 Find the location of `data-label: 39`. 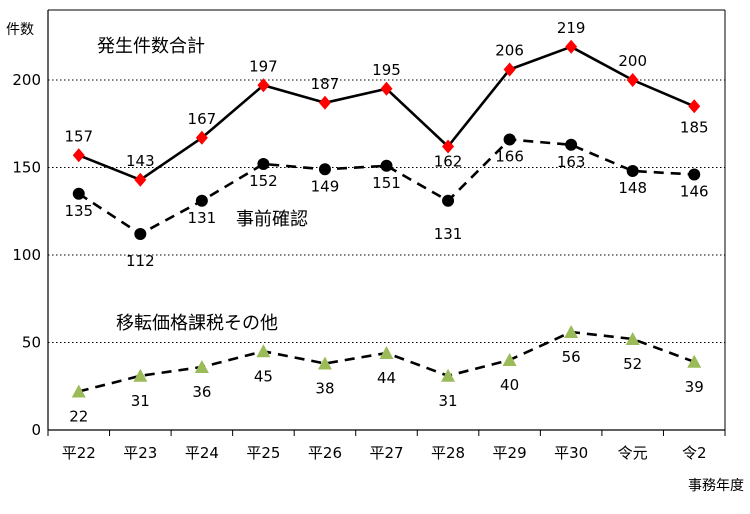

data-label: 39 is located at coordinates (694, 387).